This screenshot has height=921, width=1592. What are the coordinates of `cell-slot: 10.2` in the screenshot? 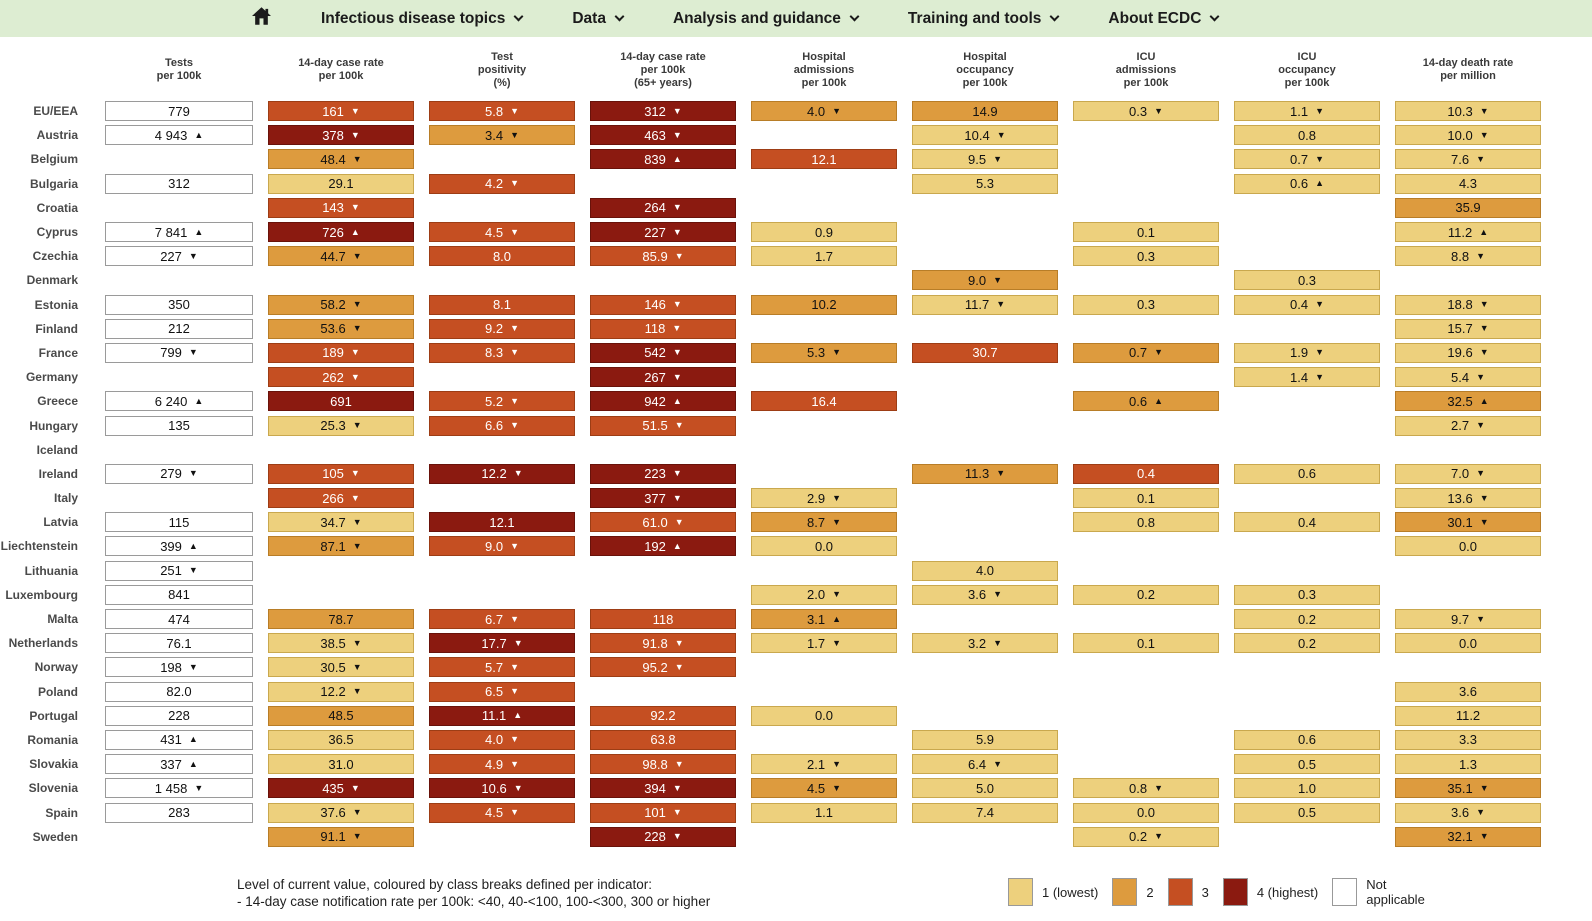 It's located at (824, 305).